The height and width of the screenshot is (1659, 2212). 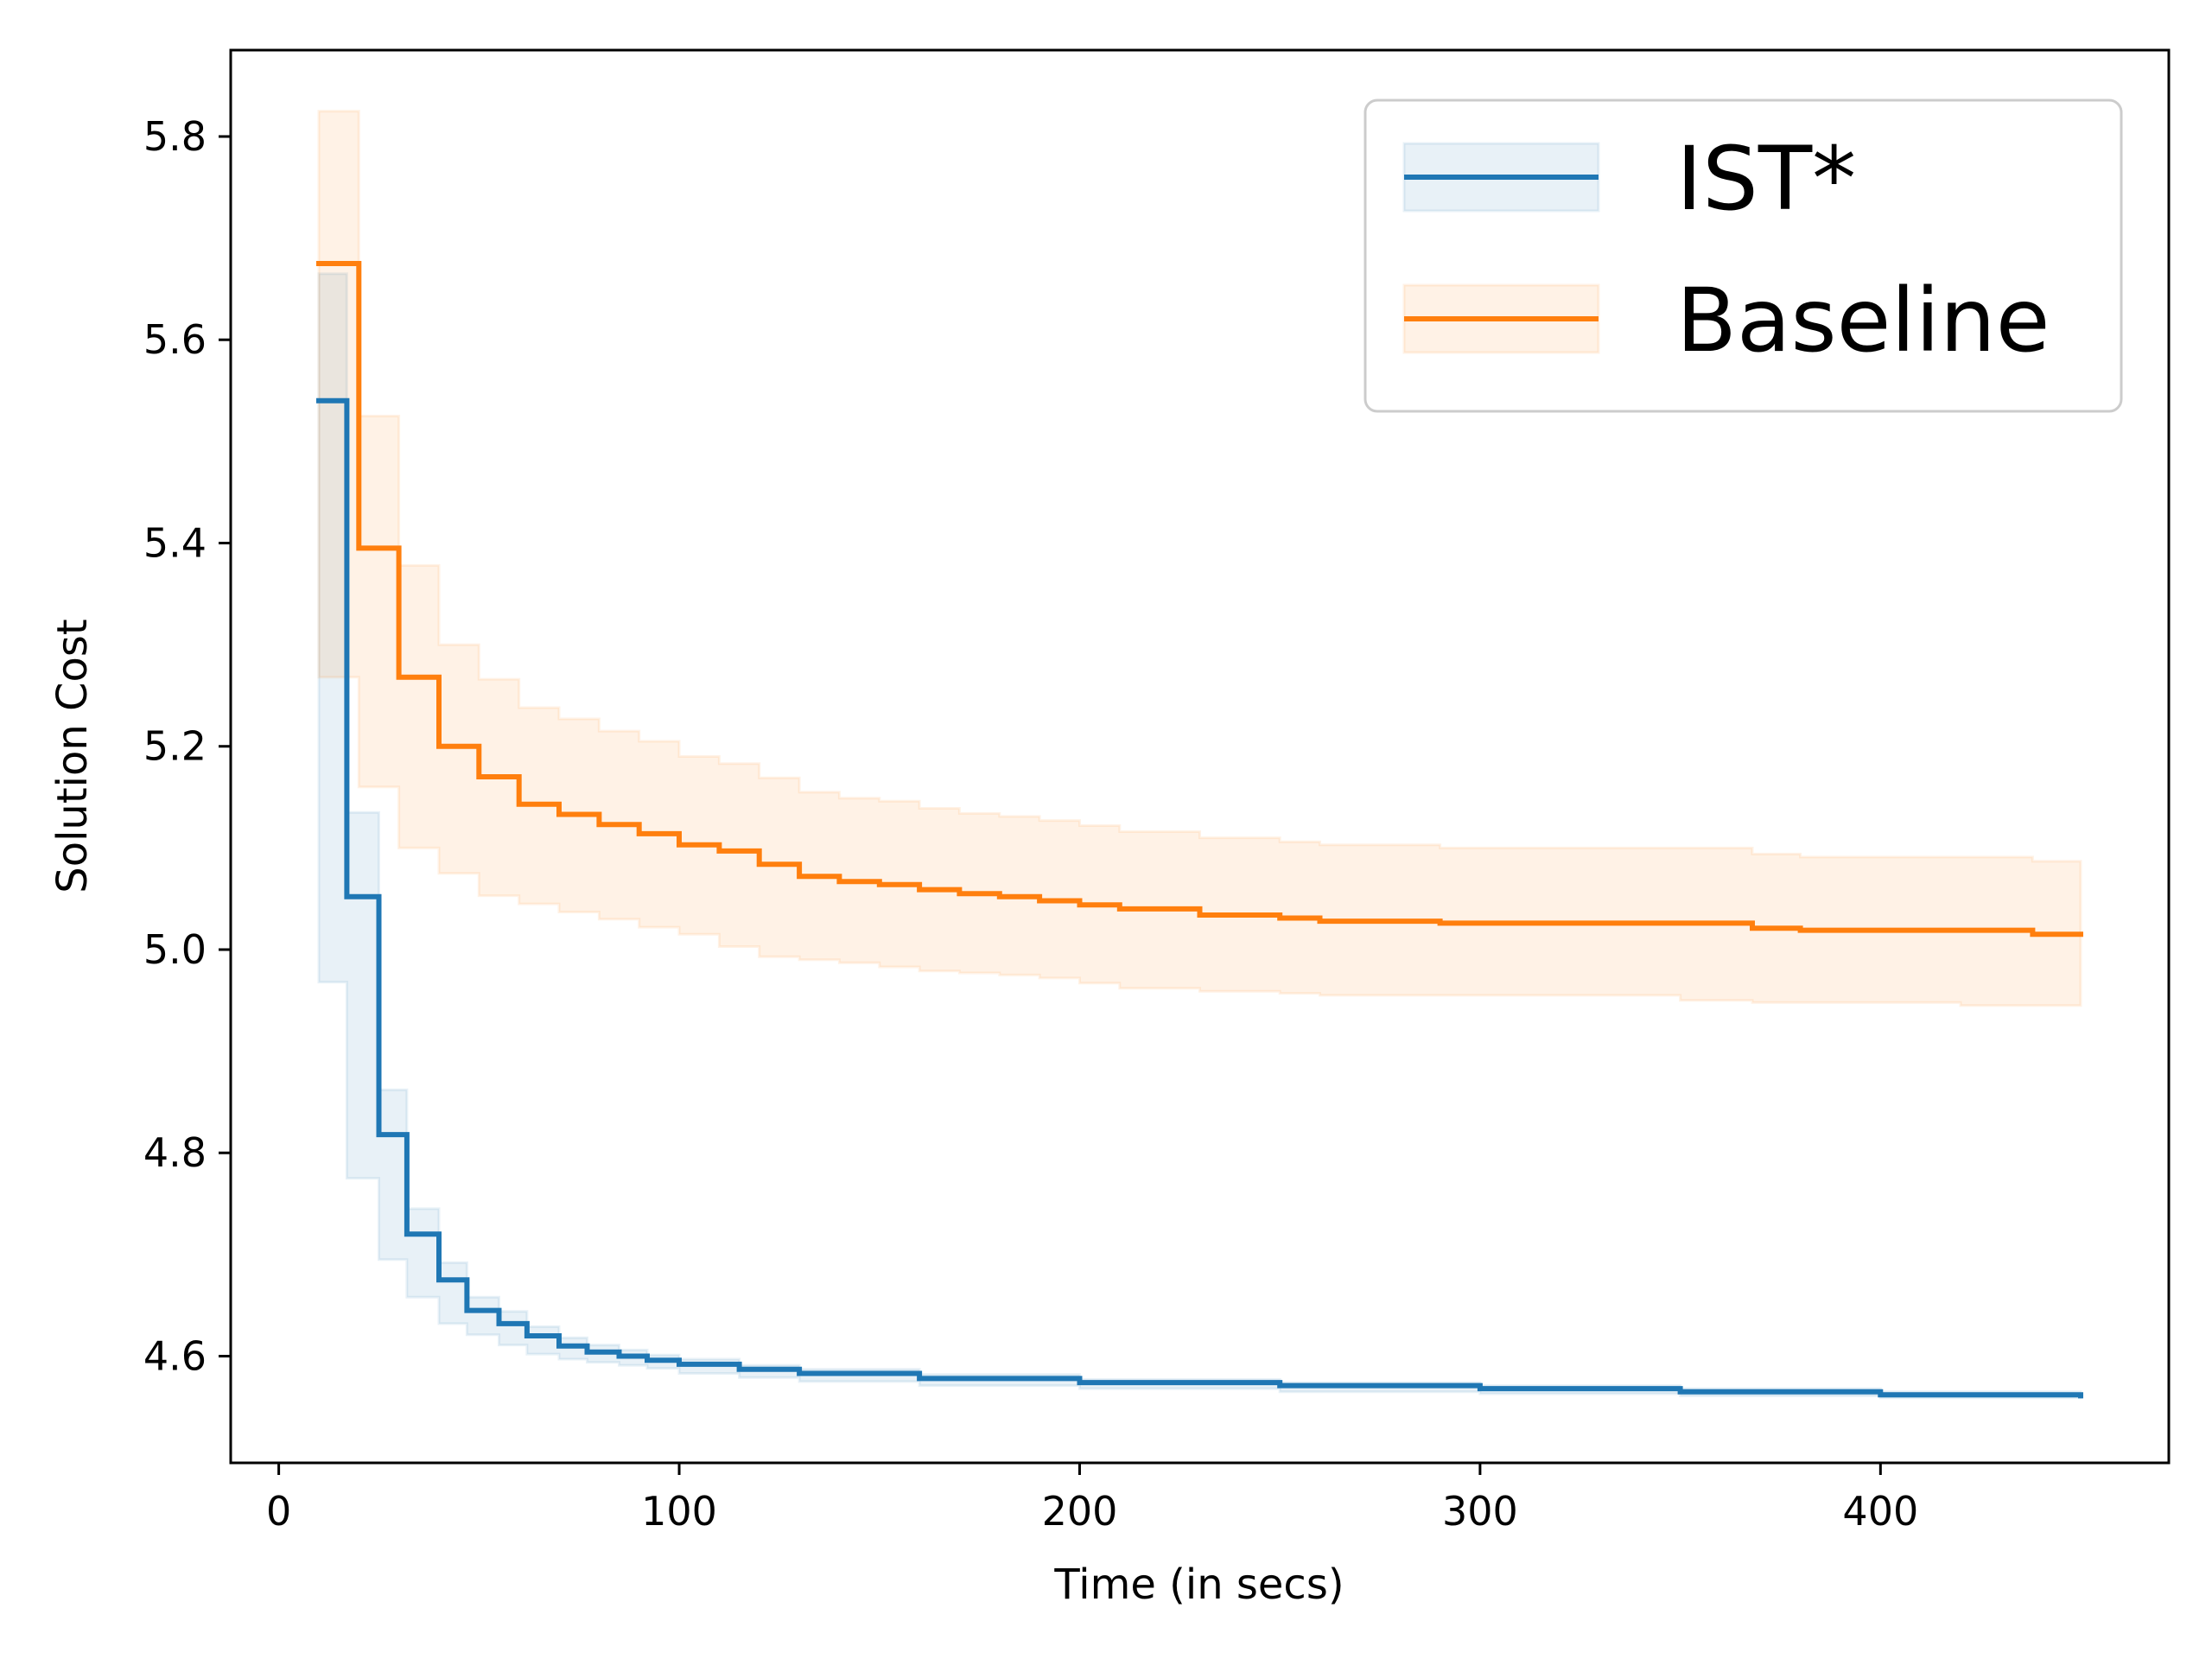 I want to click on x-tick-label: 0, so click(x=278, y=1511).